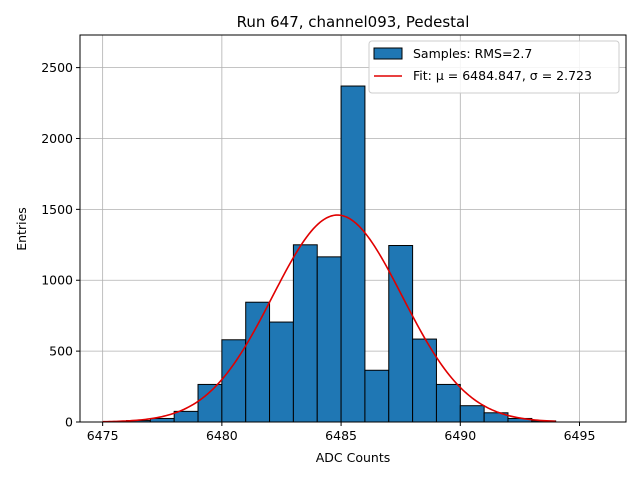  What do you see at coordinates (353, 457) in the screenshot?
I see `x-axis-label: ADC Counts` at bounding box center [353, 457].